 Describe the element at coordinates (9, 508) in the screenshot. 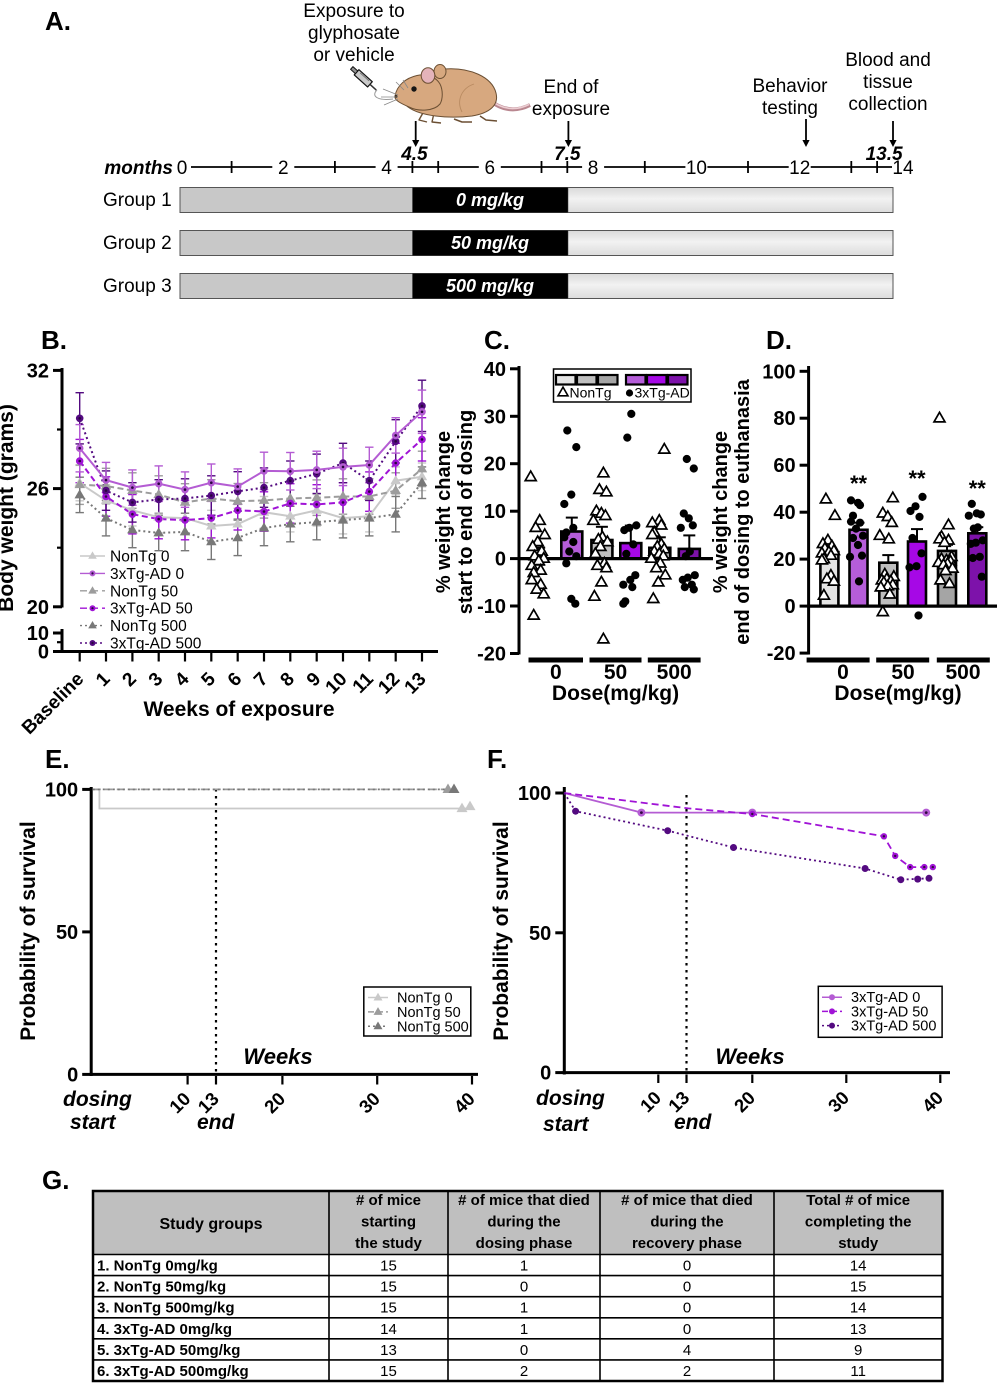

I see `svg-text: Body weight (grams)` at that location.